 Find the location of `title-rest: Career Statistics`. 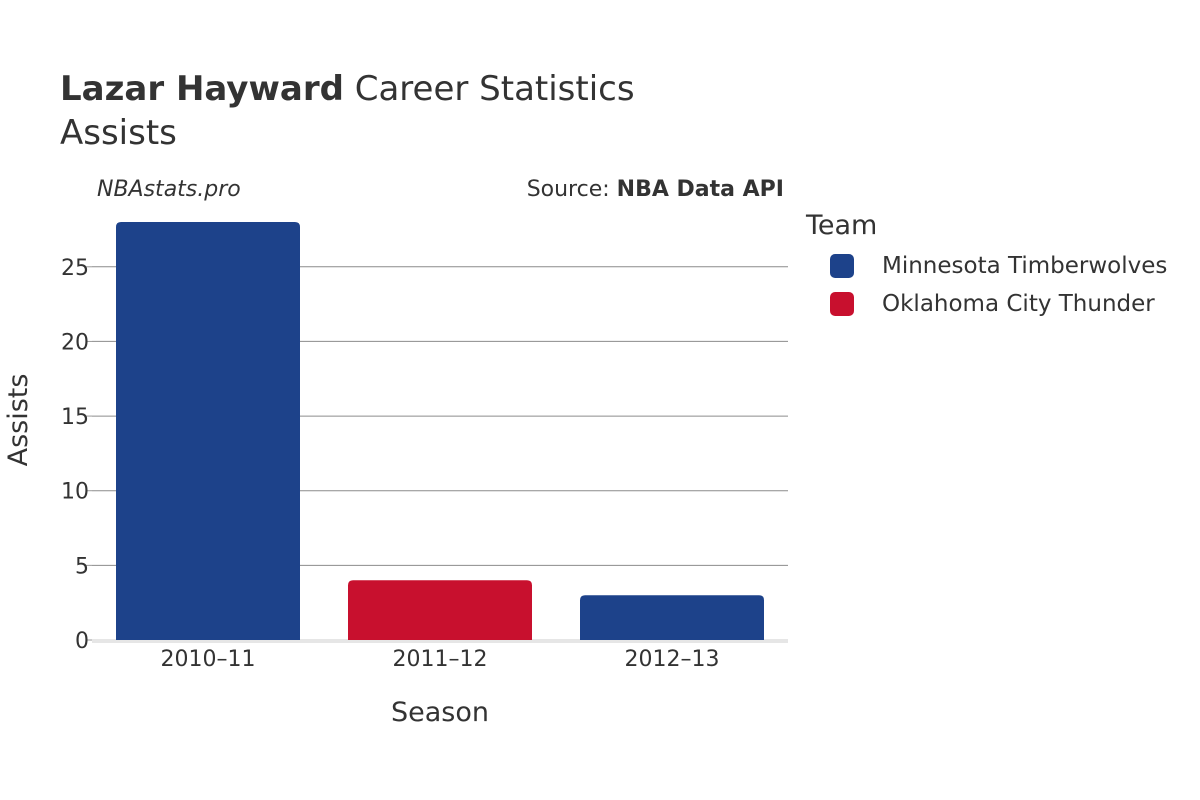

title-rest: Career Statistics is located at coordinates (489, 89).